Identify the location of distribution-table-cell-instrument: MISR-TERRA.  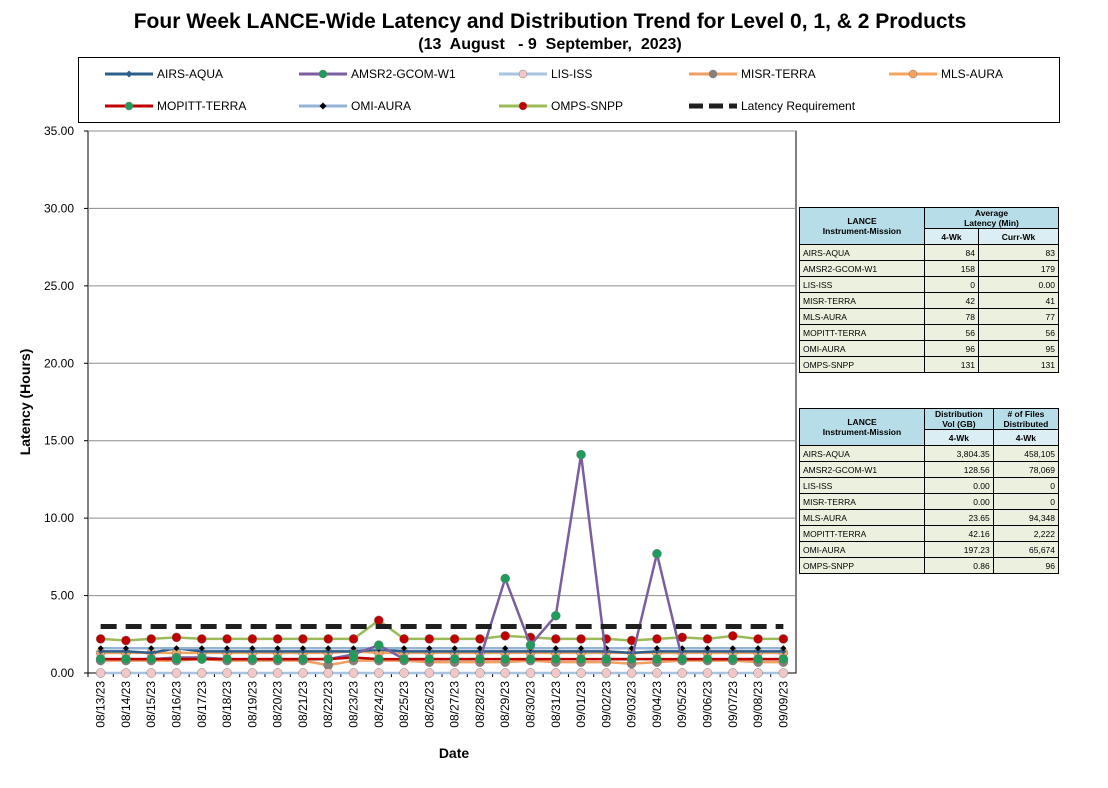
(862, 501).